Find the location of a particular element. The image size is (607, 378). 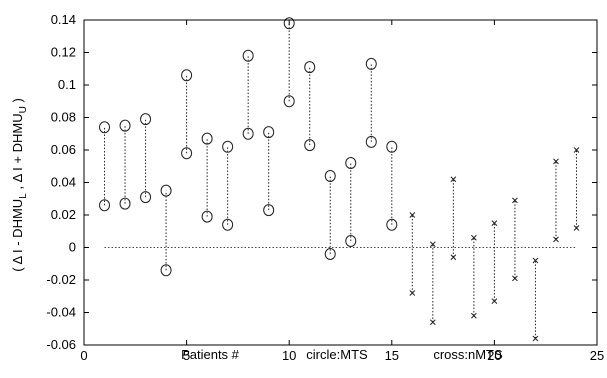

x-axis-label-circle-mts: circle:MTS is located at coordinates (337, 354).